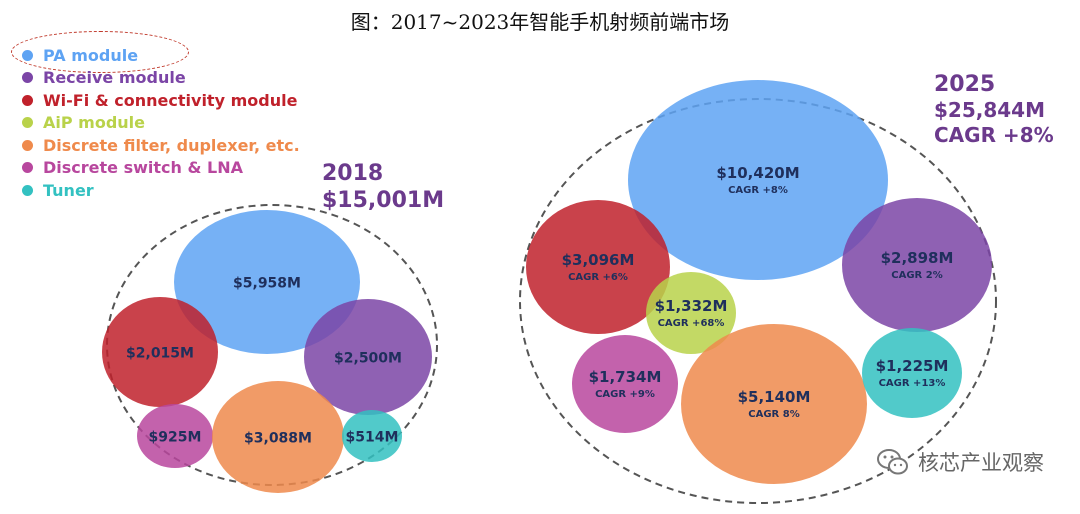 This screenshot has height=514, width=1080. I want to click on bubble-cagr-label: CAGR +13%, so click(912, 383).